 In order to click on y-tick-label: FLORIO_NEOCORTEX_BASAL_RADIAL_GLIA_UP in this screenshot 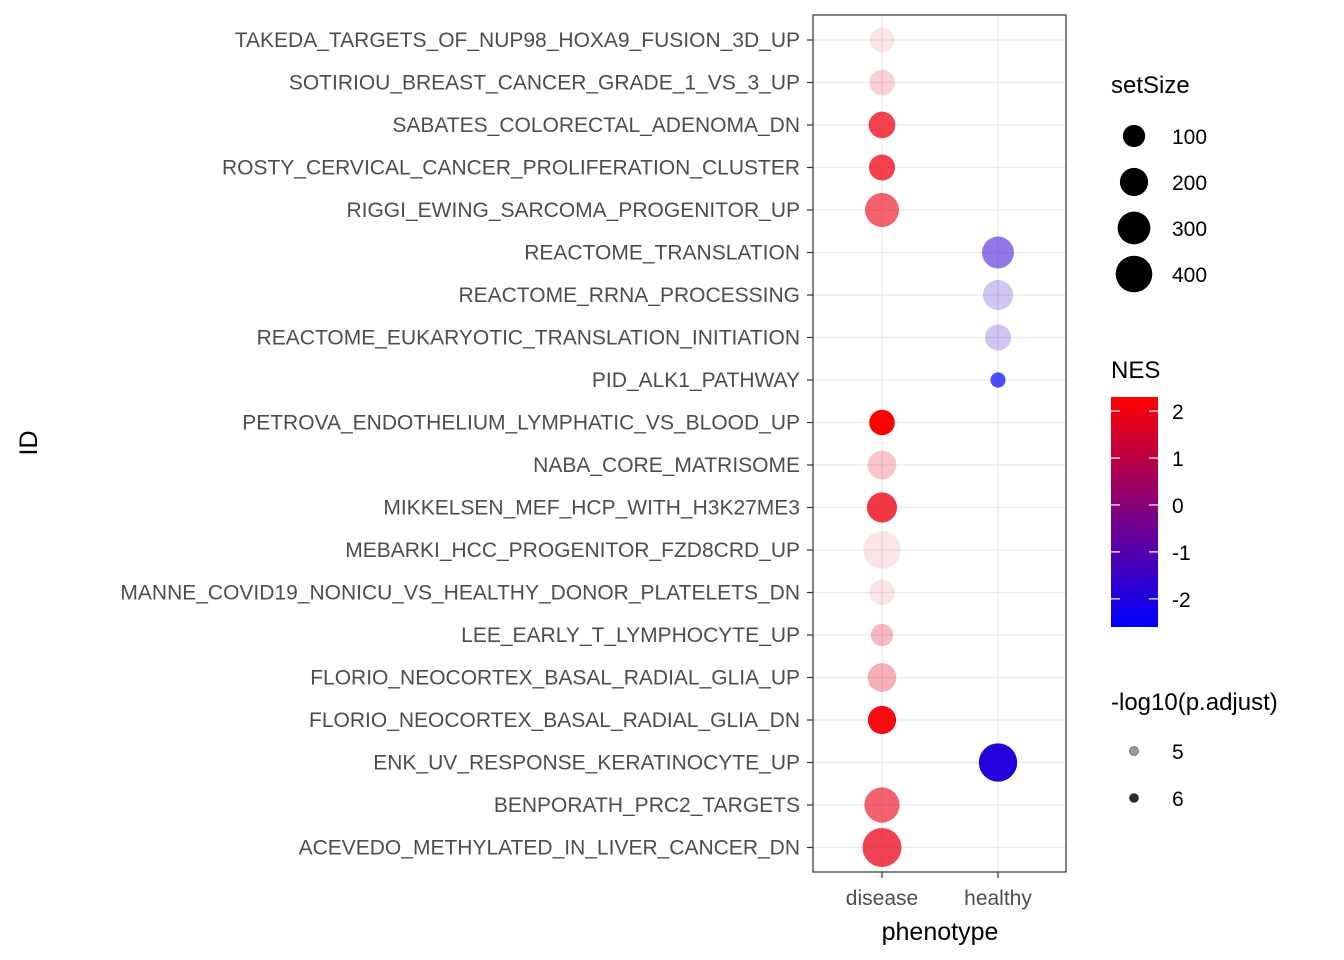, I will do `click(555, 678)`.